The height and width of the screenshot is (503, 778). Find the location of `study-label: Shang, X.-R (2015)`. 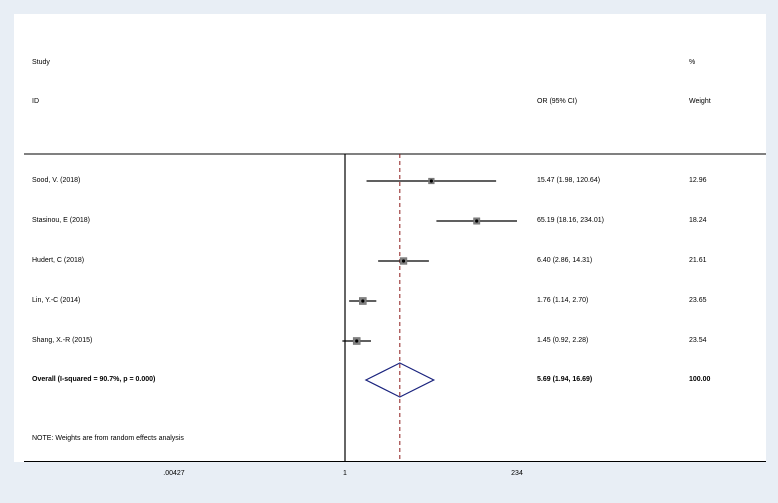

study-label: Shang, X.-R (2015) is located at coordinates (62, 340).